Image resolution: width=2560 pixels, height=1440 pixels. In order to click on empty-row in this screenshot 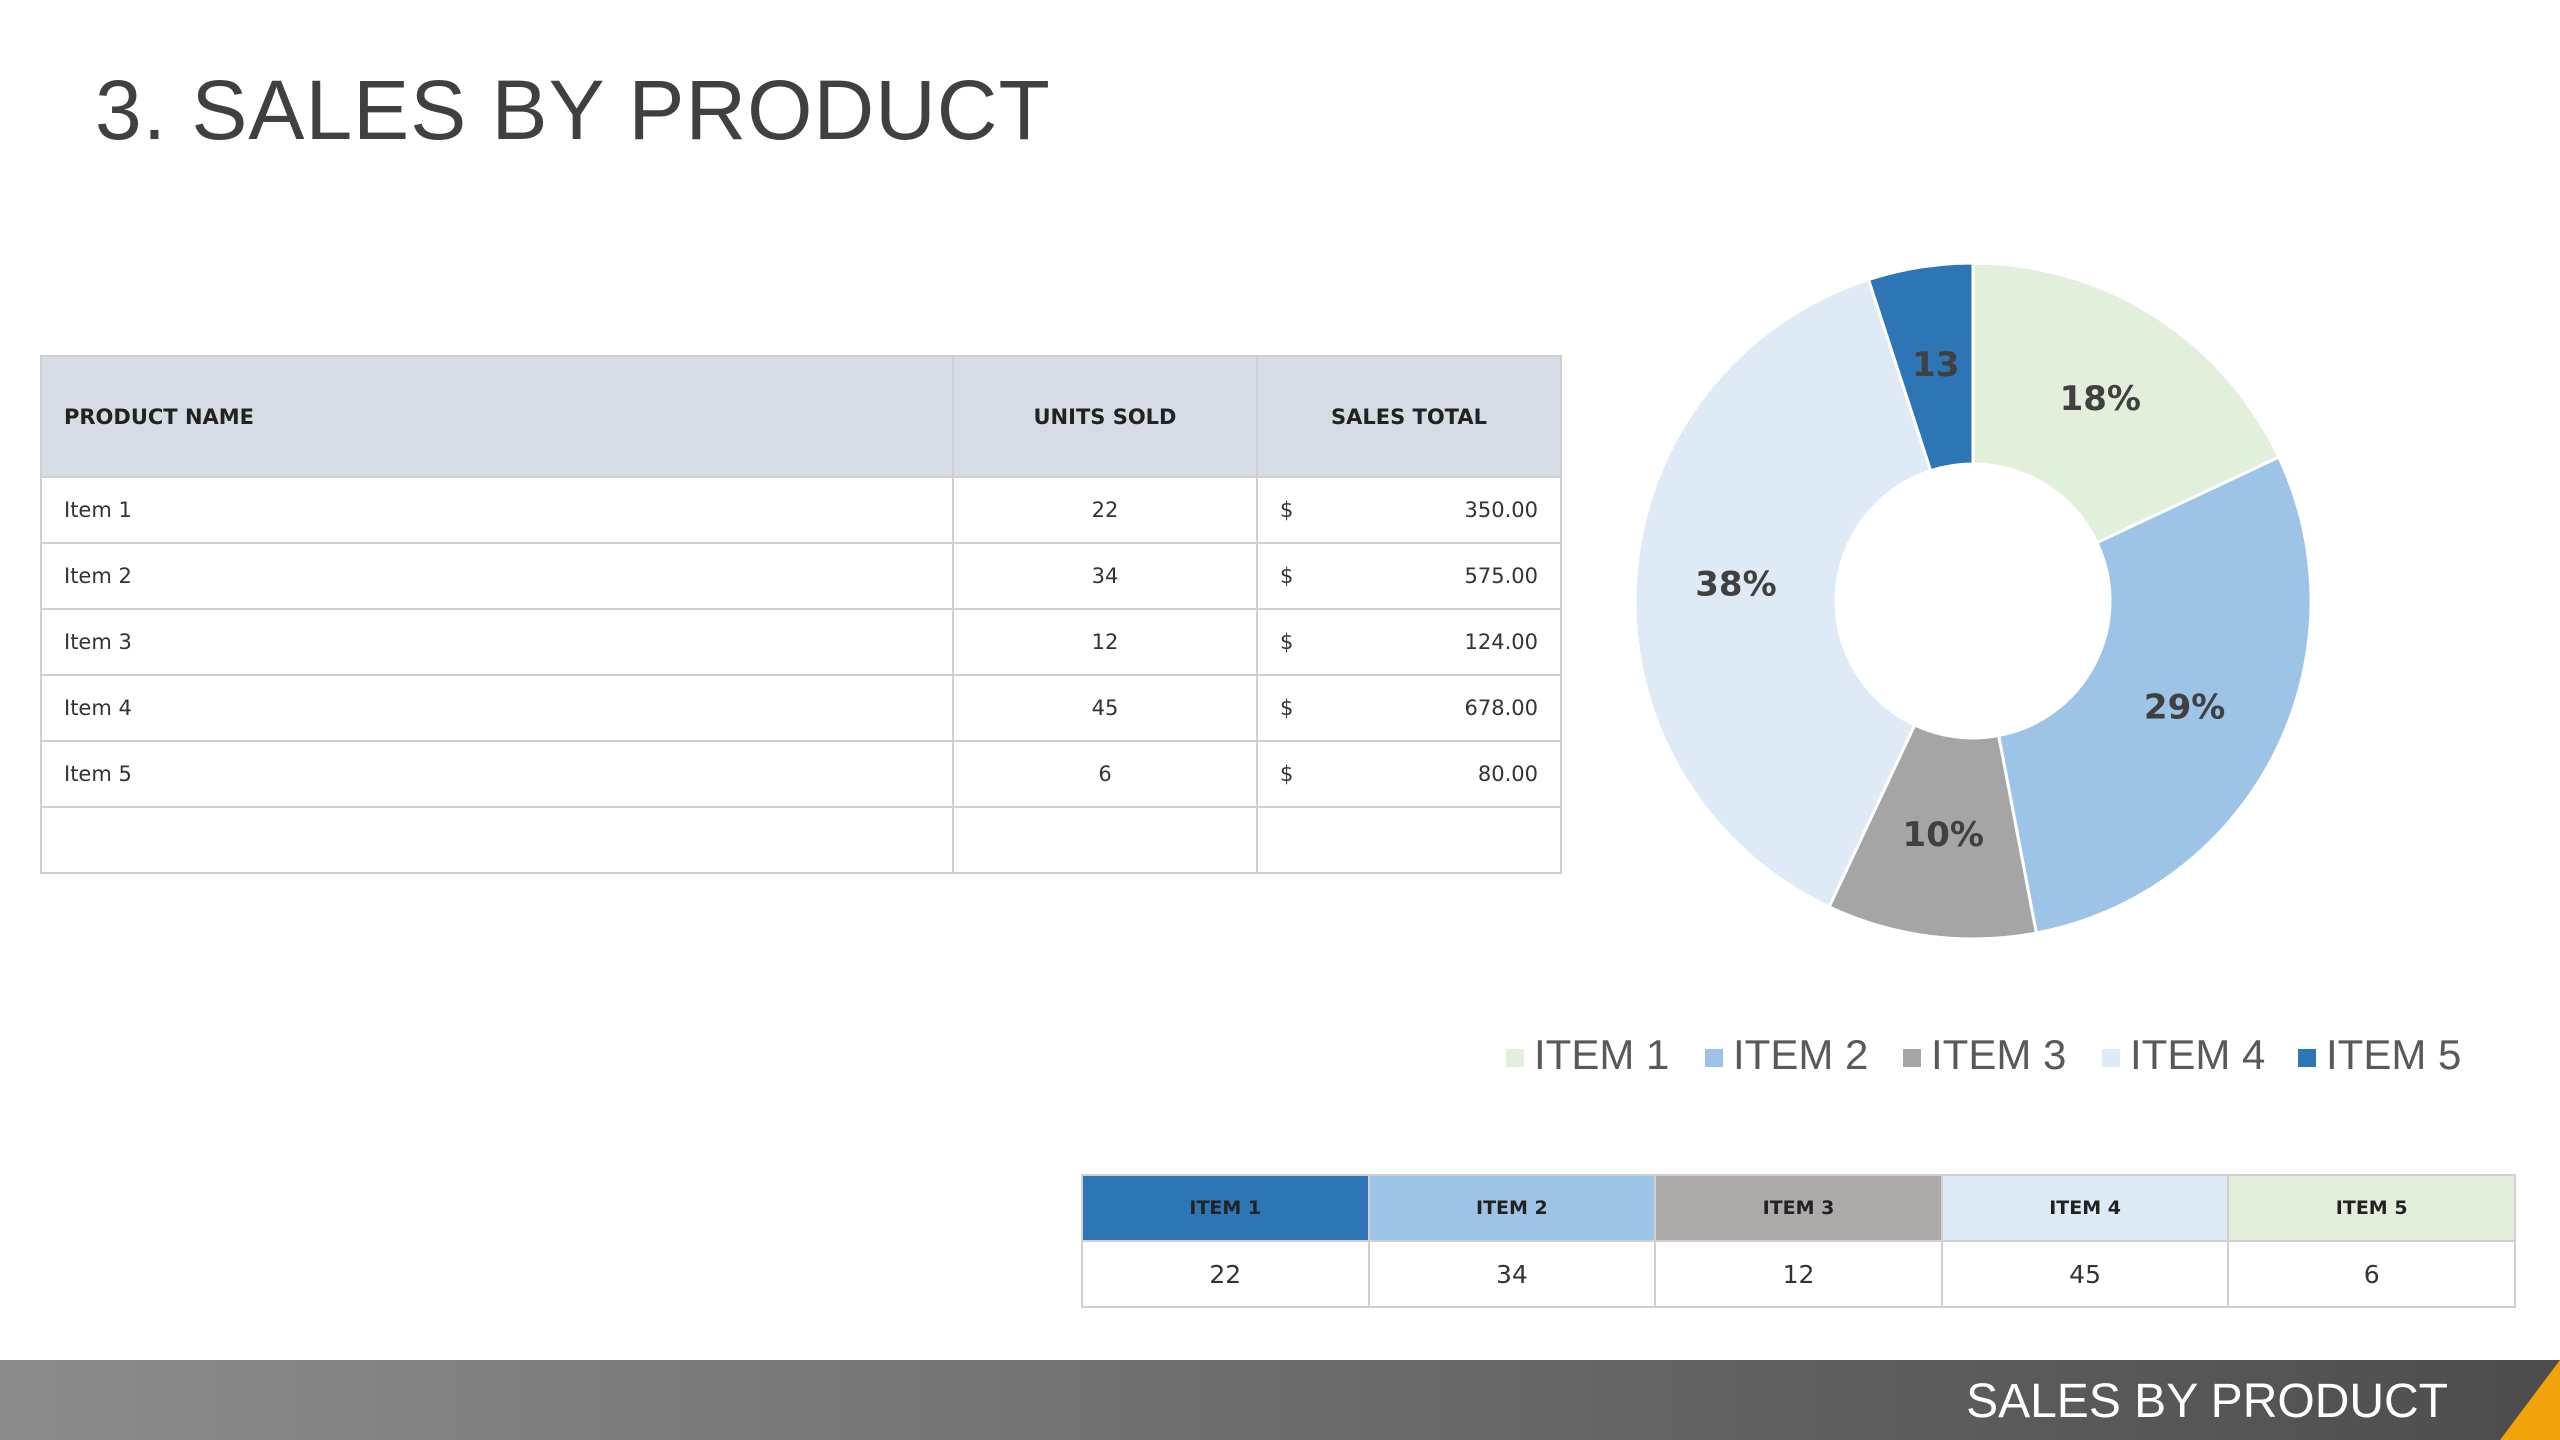, I will do `click(801, 840)`.